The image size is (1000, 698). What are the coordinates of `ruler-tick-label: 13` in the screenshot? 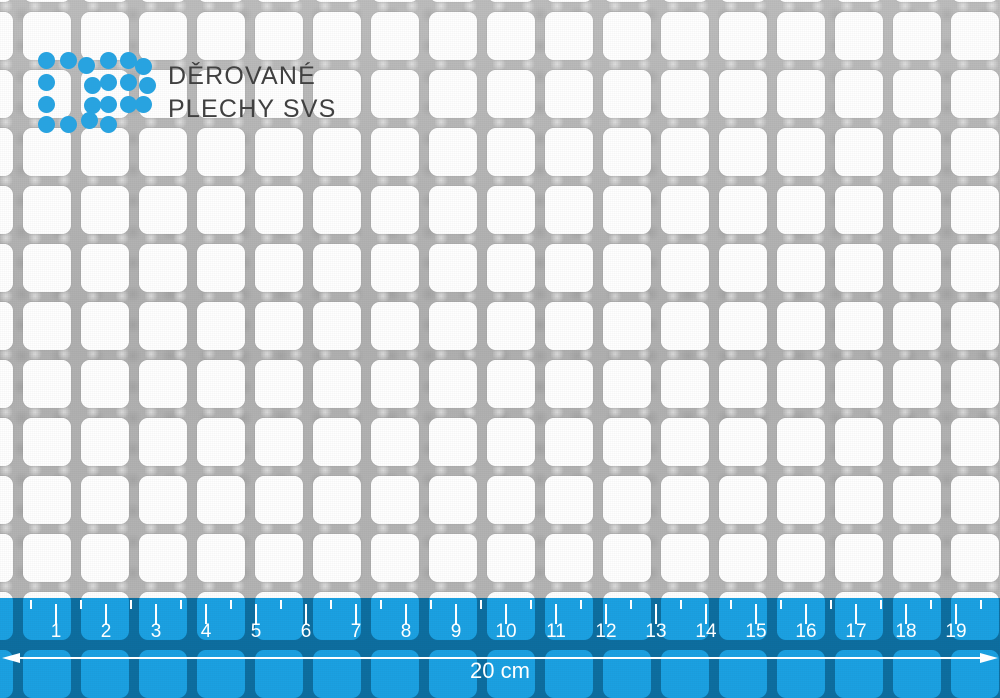 It's located at (656, 631).